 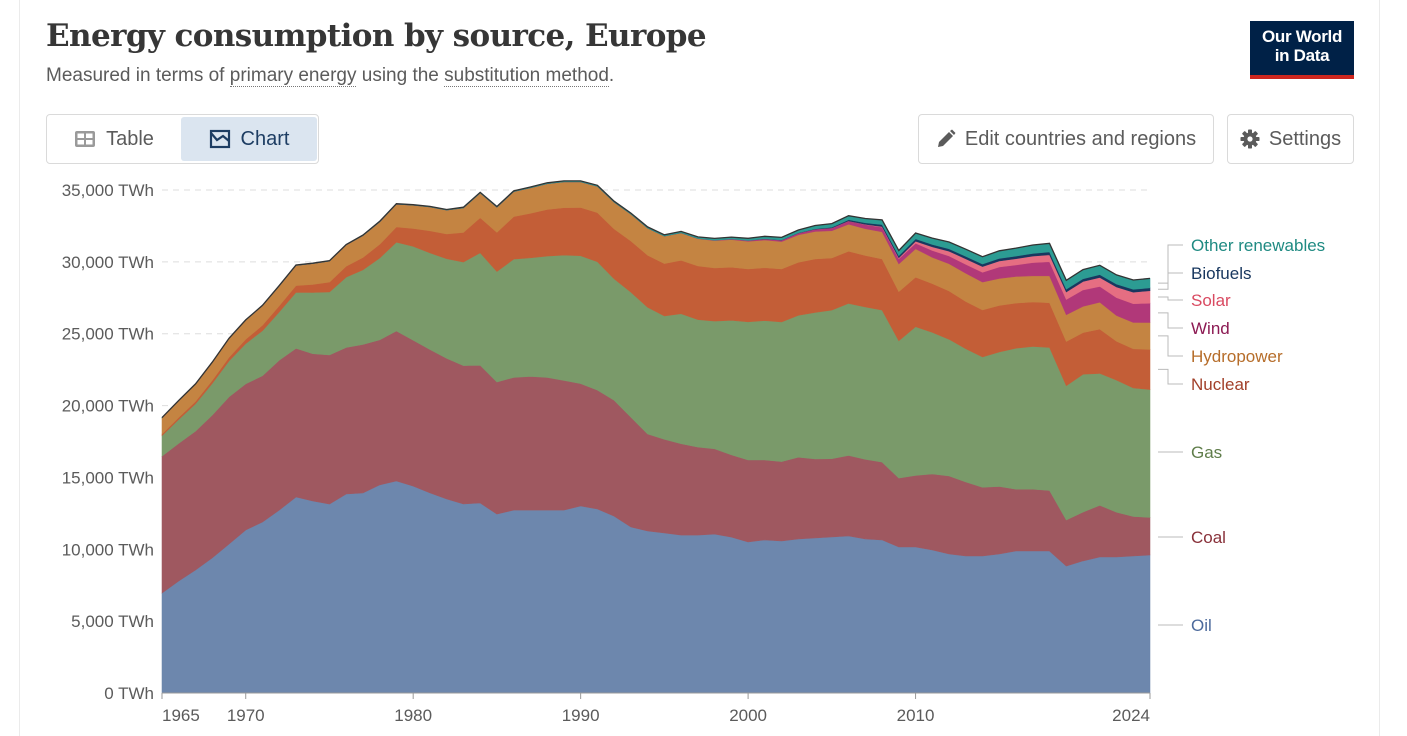 I want to click on x-tick-label: 1980, so click(x=413, y=715).